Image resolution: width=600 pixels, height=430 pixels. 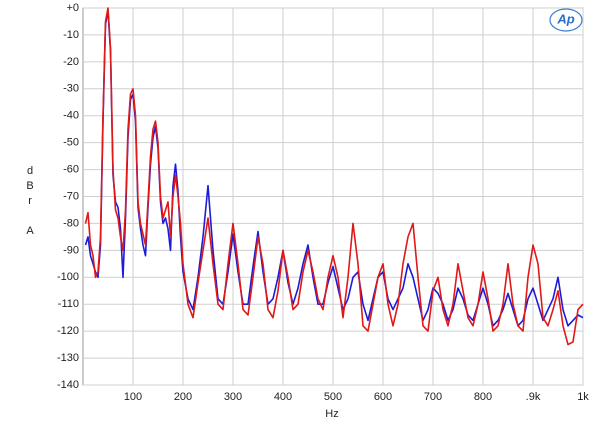 What do you see at coordinates (68, 358) in the screenshot?
I see `y-tick-label: -130` at bounding box center [68, 358].